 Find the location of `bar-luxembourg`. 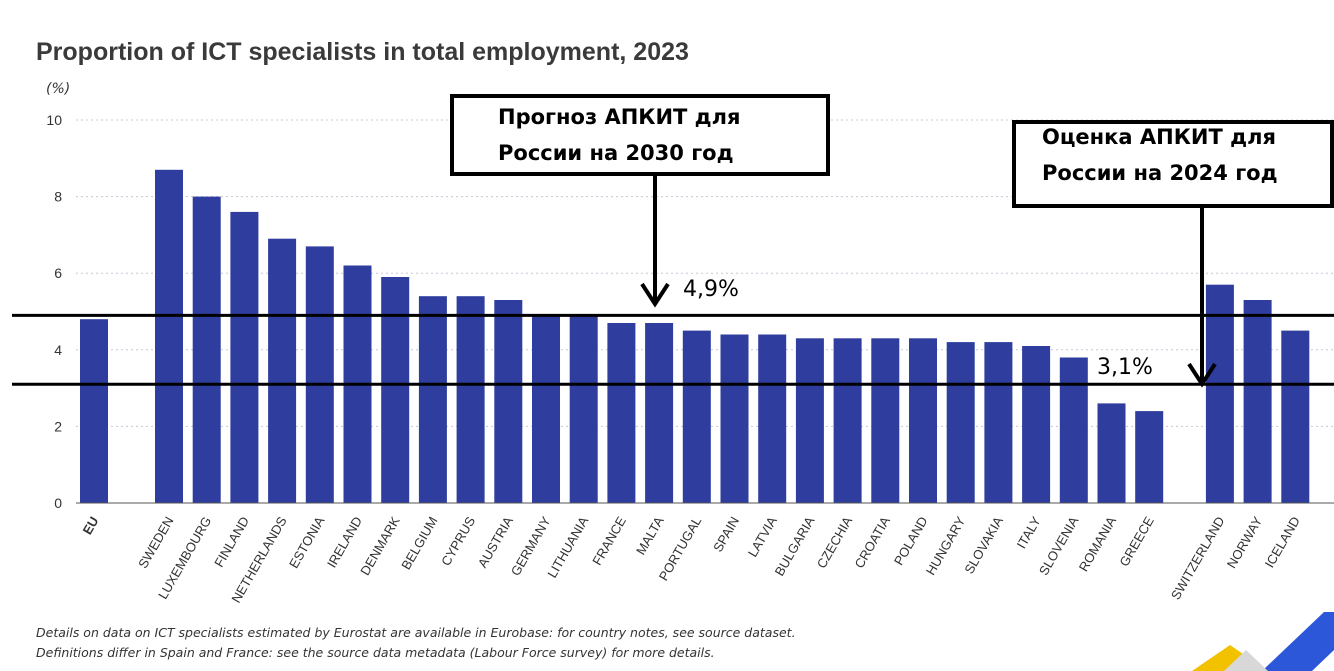

bar-luxembourg is located at coordinates (206, 349).